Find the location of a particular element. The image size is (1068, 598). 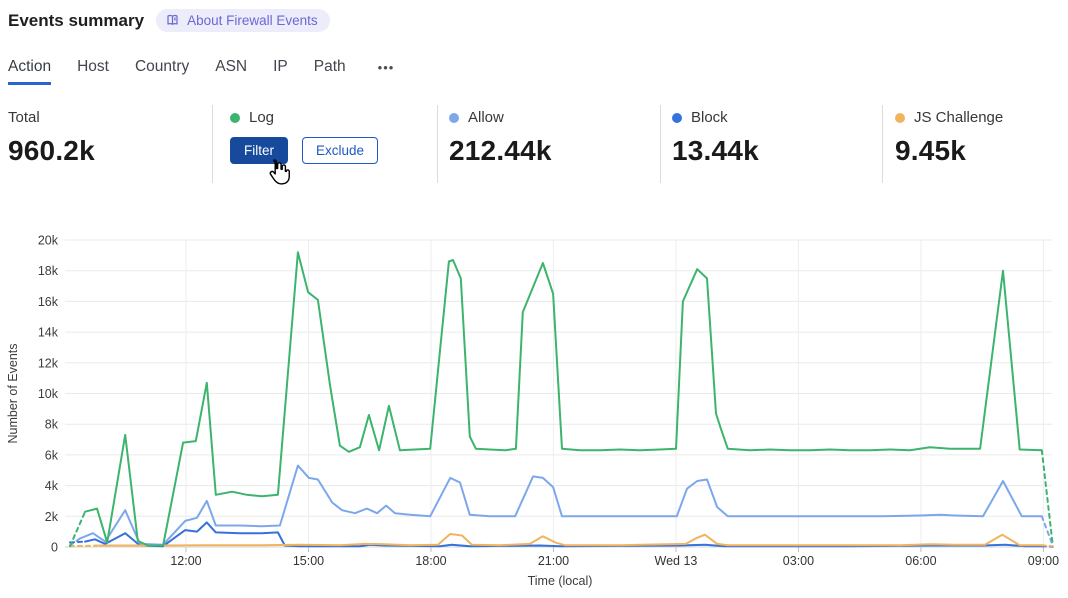

y-tick-label: 2k is located at coordinates (52, 517).